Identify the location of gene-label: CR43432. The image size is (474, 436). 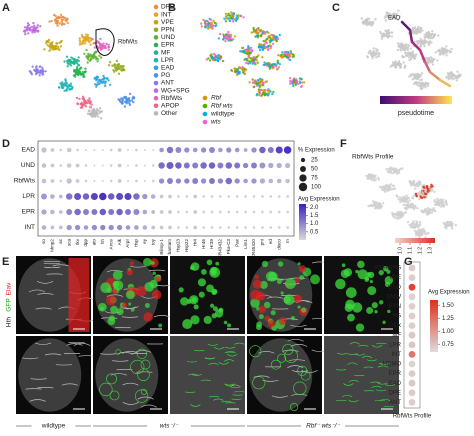
(220, 249).